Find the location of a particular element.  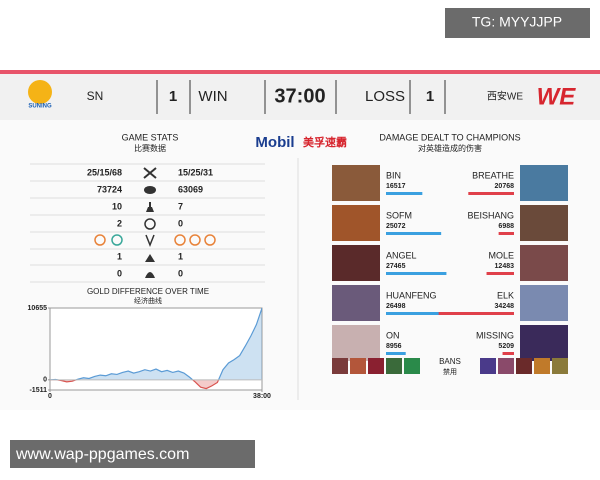

gold-area-positive is located at coordinates (156, 344).